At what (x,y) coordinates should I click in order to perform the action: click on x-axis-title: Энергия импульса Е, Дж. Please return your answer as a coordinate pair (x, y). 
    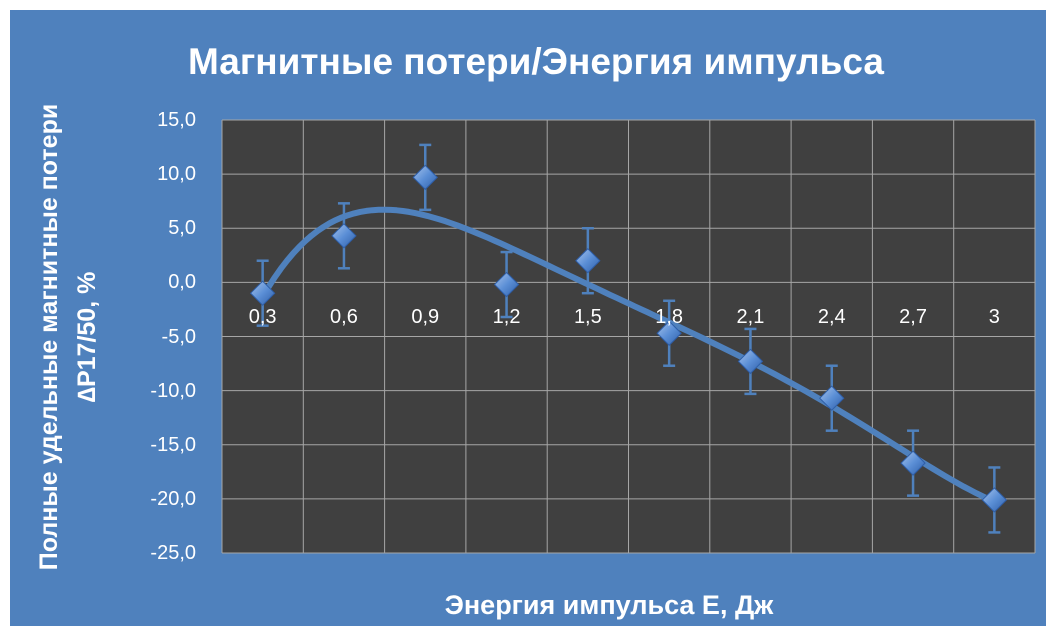
    Looking at the image, I should click on (609, 605).